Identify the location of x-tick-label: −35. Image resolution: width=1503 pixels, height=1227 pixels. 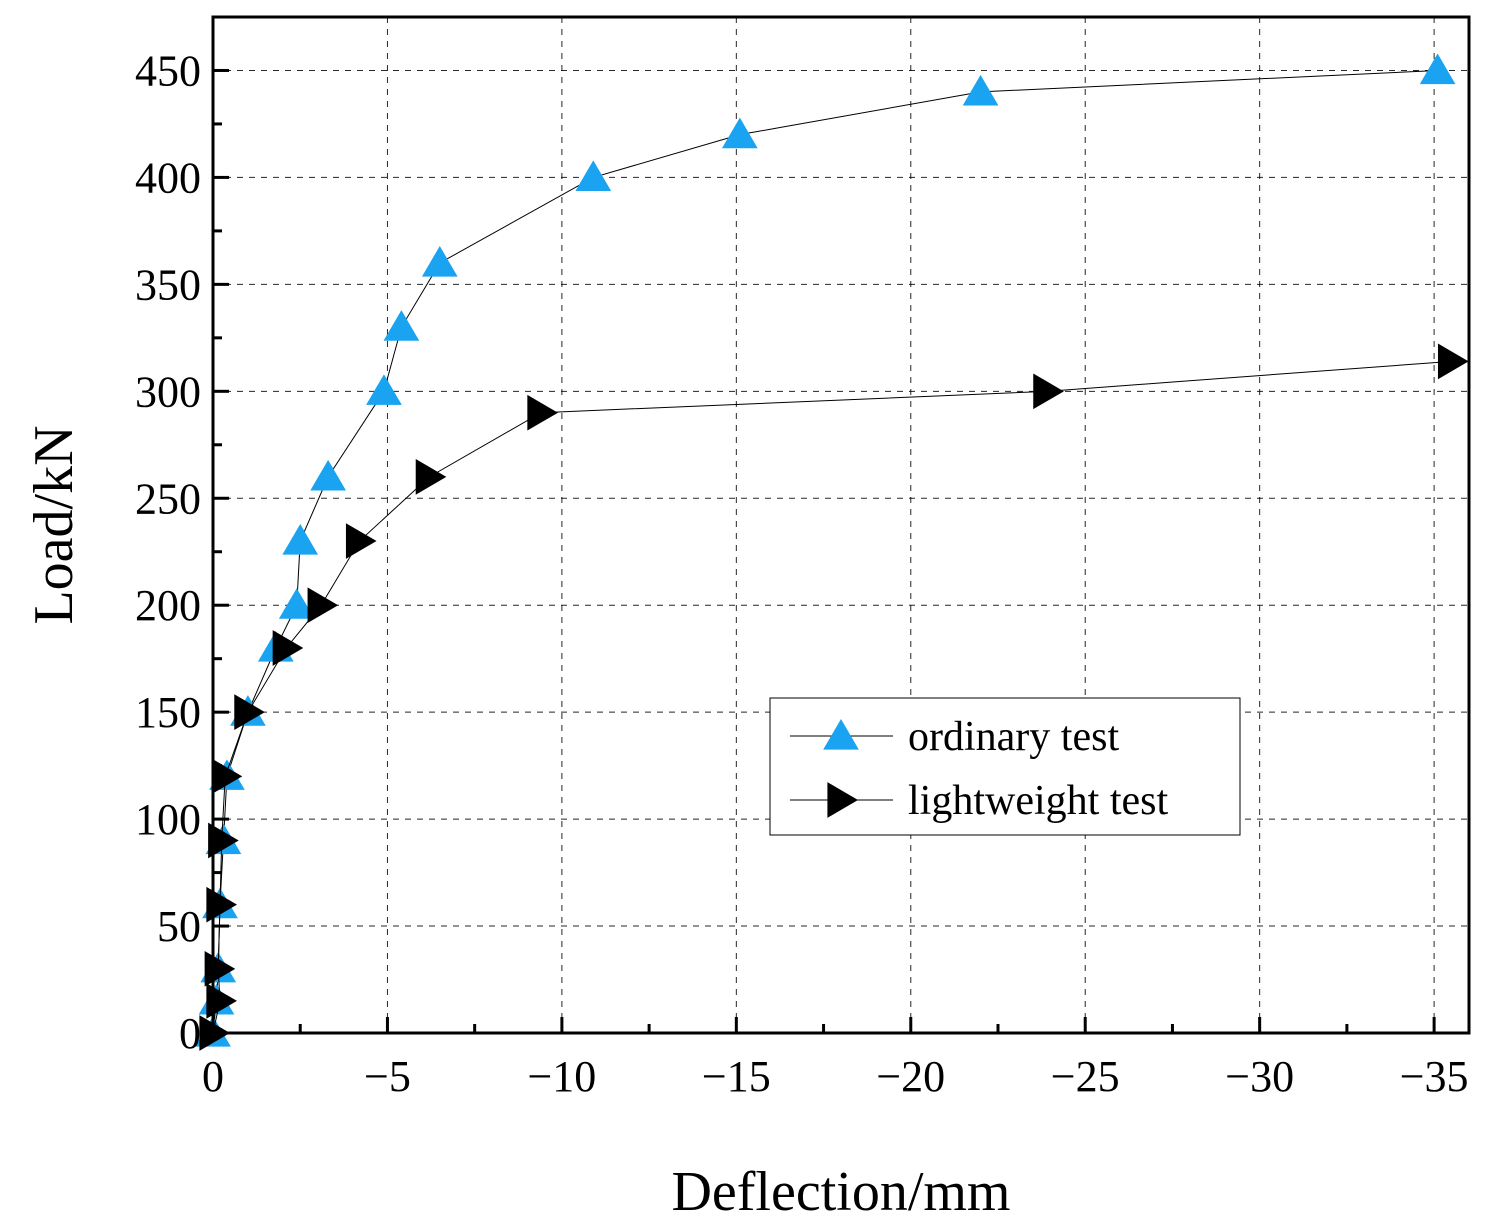
(1434, 1076).